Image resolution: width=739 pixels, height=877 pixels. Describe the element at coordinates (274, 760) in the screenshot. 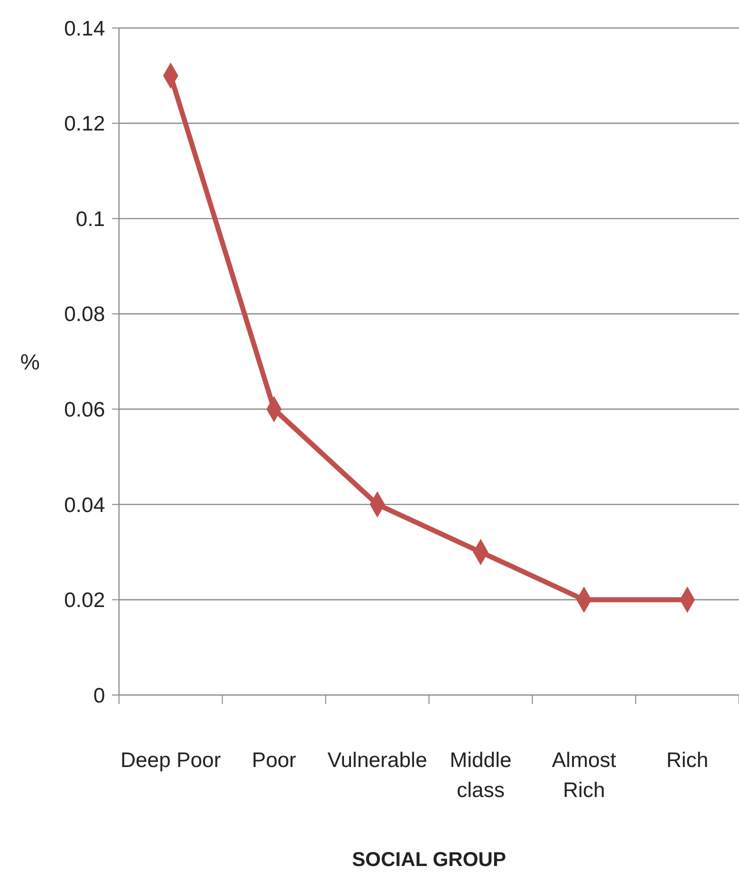

I see `x-tick-label: Poor` at that location.